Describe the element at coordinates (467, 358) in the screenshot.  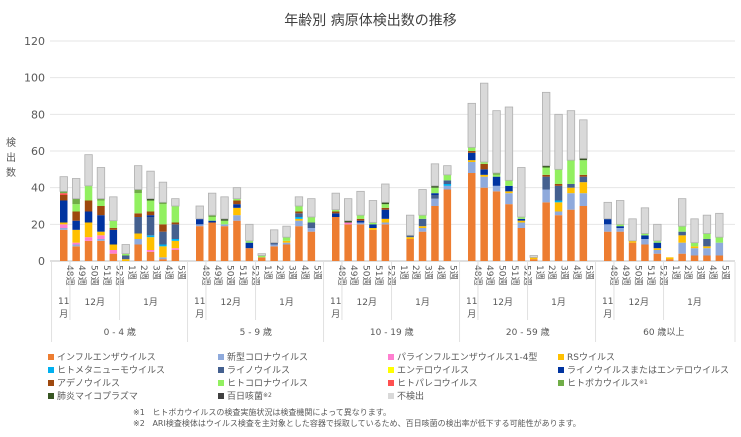
I see `legend-label: パラインフルエンザウイルス1-4型` at that location.